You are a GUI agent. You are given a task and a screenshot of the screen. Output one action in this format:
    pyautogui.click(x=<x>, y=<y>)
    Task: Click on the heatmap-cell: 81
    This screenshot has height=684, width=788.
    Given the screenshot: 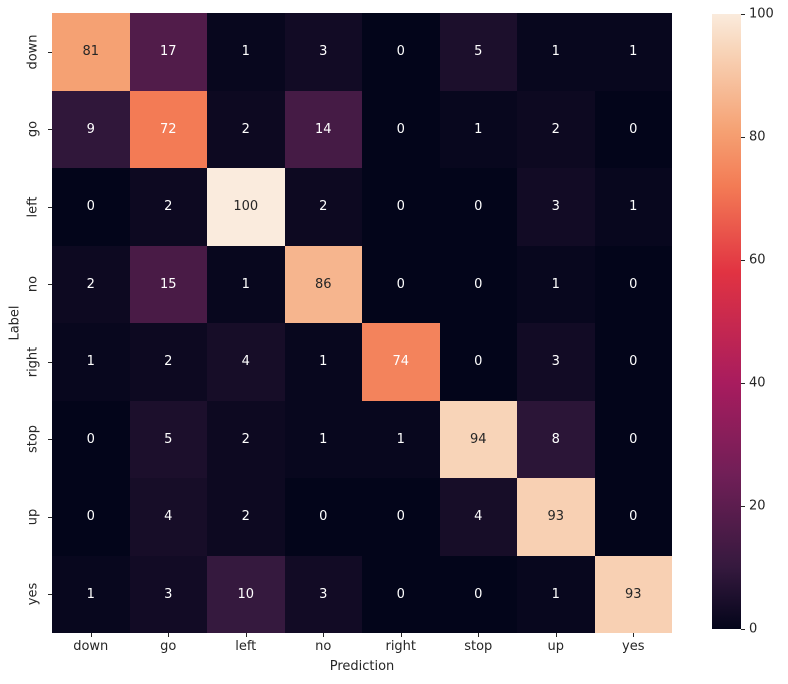 What is the action you would take?
    pyautogui.click(x=91, y=52)
    